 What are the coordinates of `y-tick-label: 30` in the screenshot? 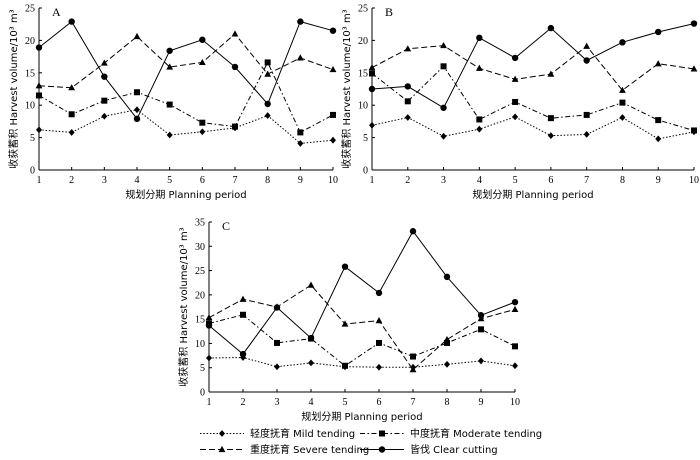 It's located at (200, 247).